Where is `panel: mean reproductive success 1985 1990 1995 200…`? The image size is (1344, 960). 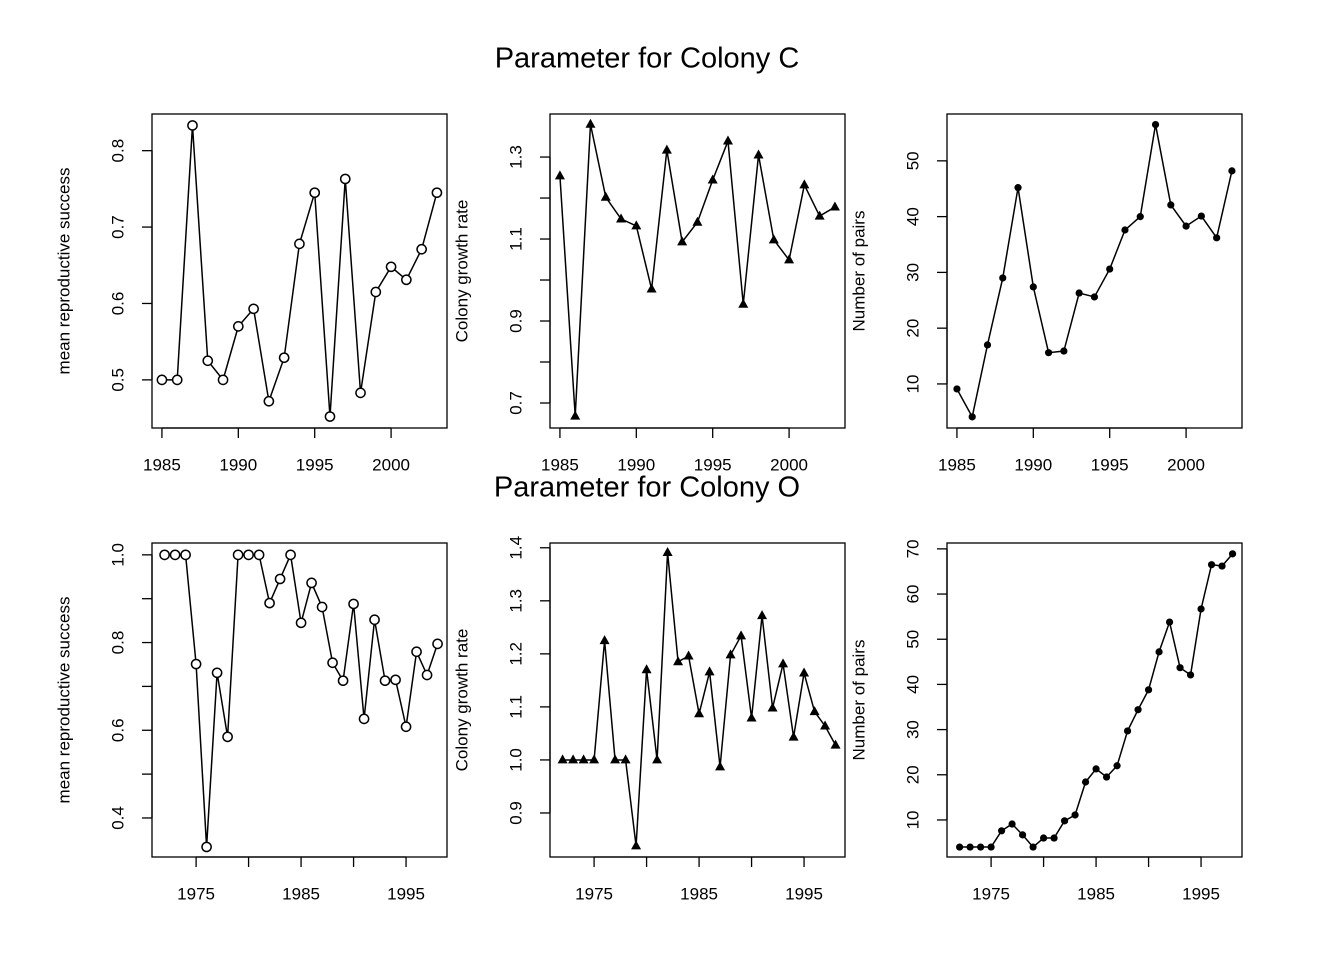
panel: mean reproductive success 1985 1990 1995 200… is located at coordinates (251, 293).